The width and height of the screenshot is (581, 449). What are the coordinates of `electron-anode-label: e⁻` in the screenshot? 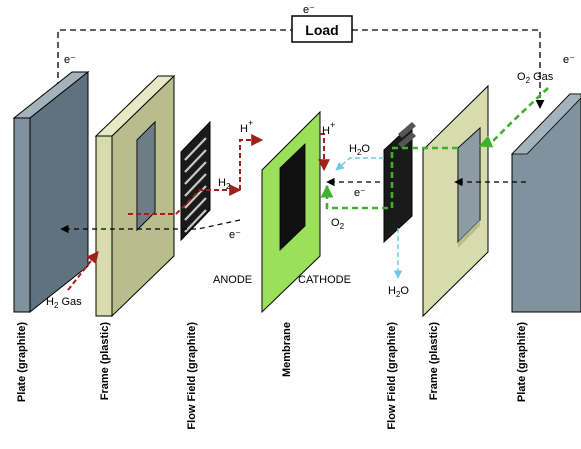 It's located at (235, 235).